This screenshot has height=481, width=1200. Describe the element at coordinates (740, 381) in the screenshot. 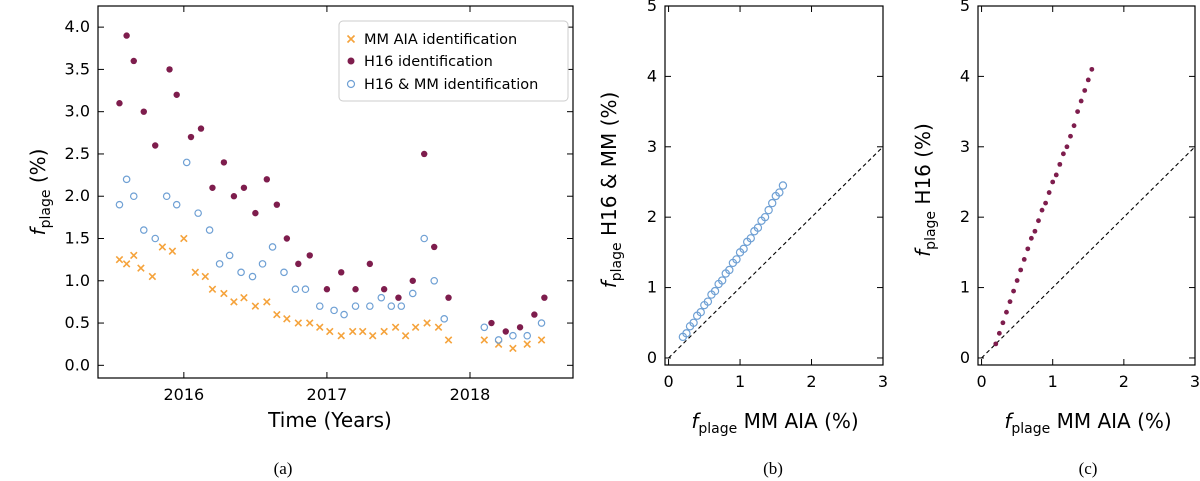

I see `xtick-label-b-1: 1` at that location.